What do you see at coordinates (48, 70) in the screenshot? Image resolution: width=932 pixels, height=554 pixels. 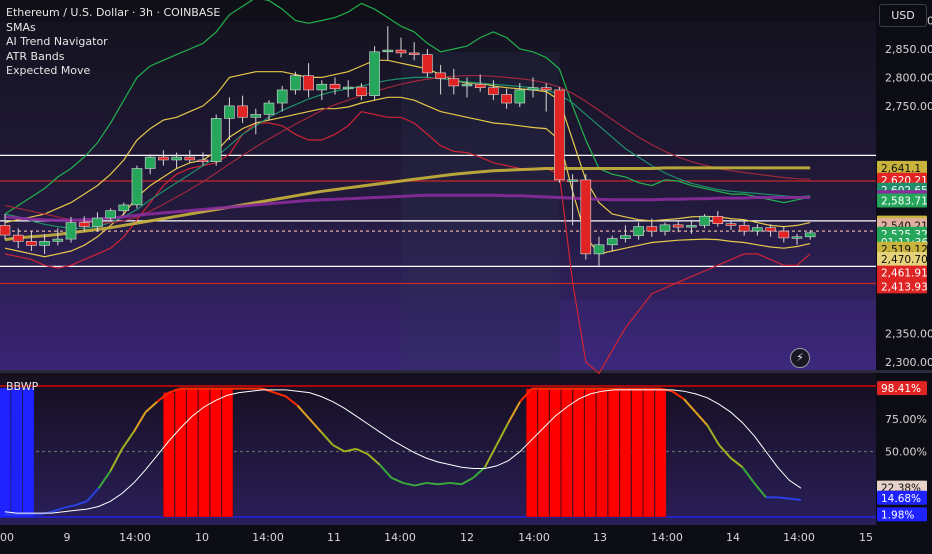 I see `indicator-expected-move: Expected Move` at bounding box center [48, 70].